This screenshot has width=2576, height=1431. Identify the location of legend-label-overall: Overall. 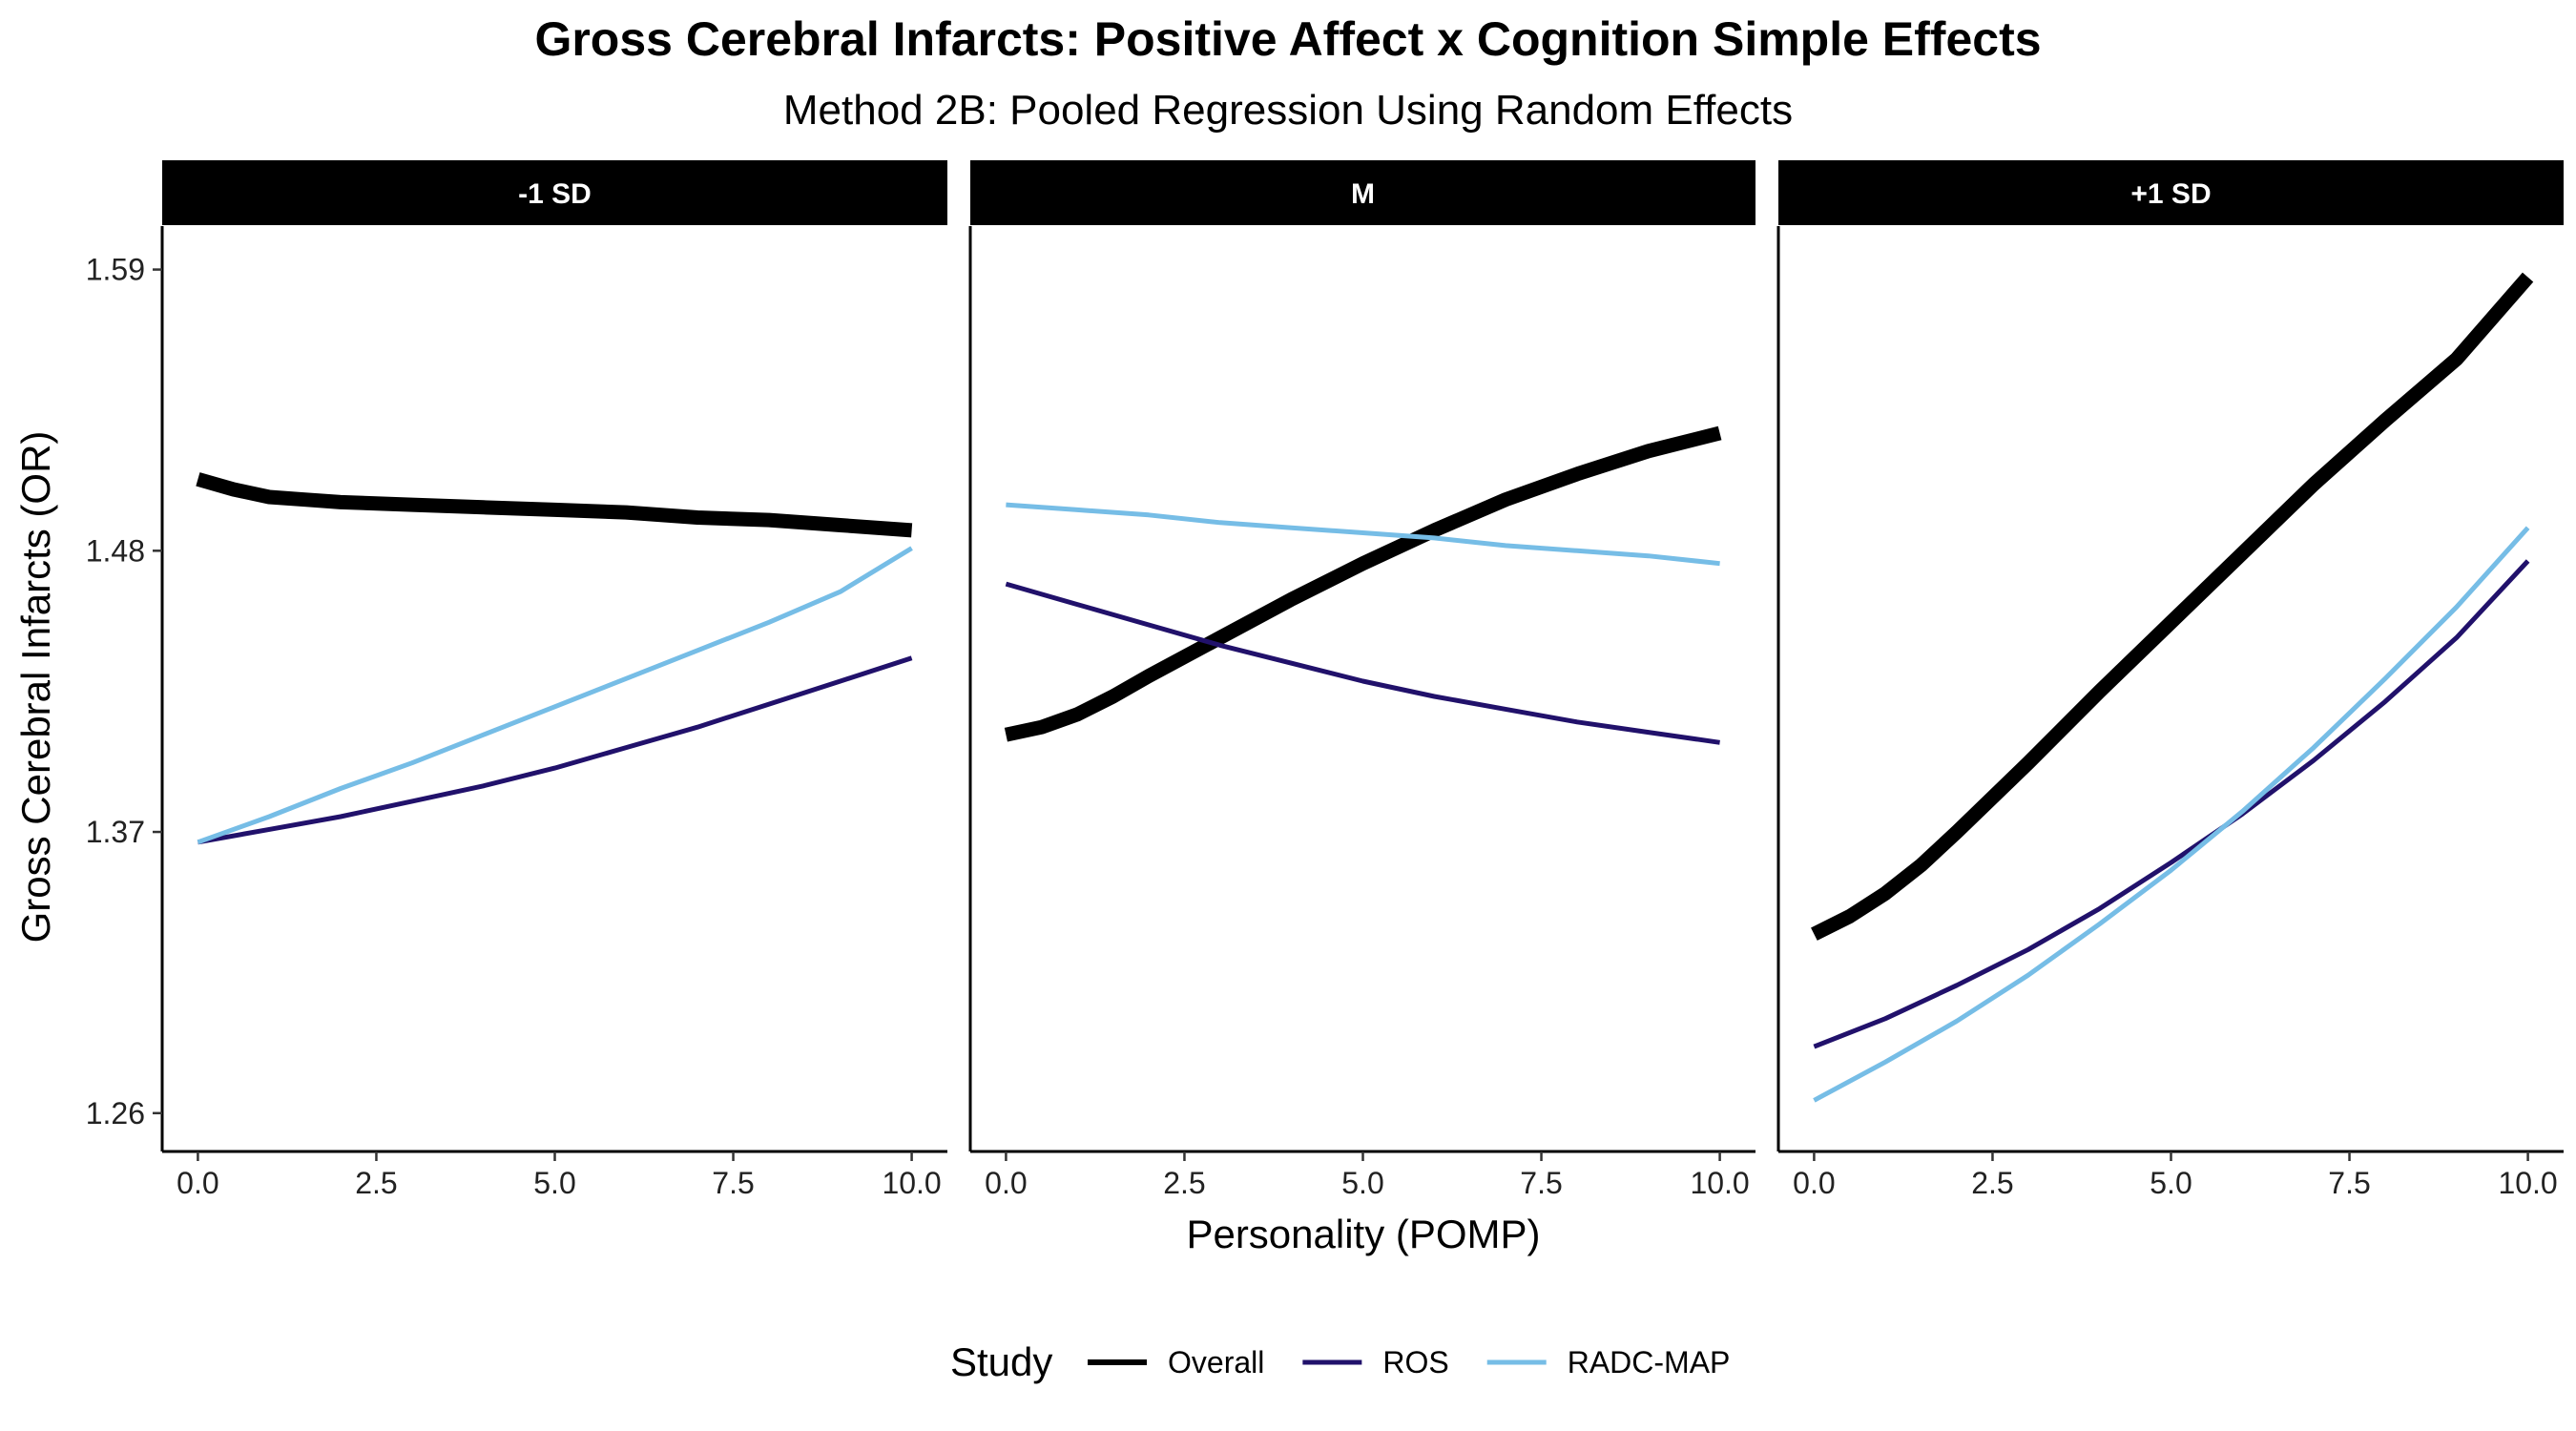
(1216, 1362).